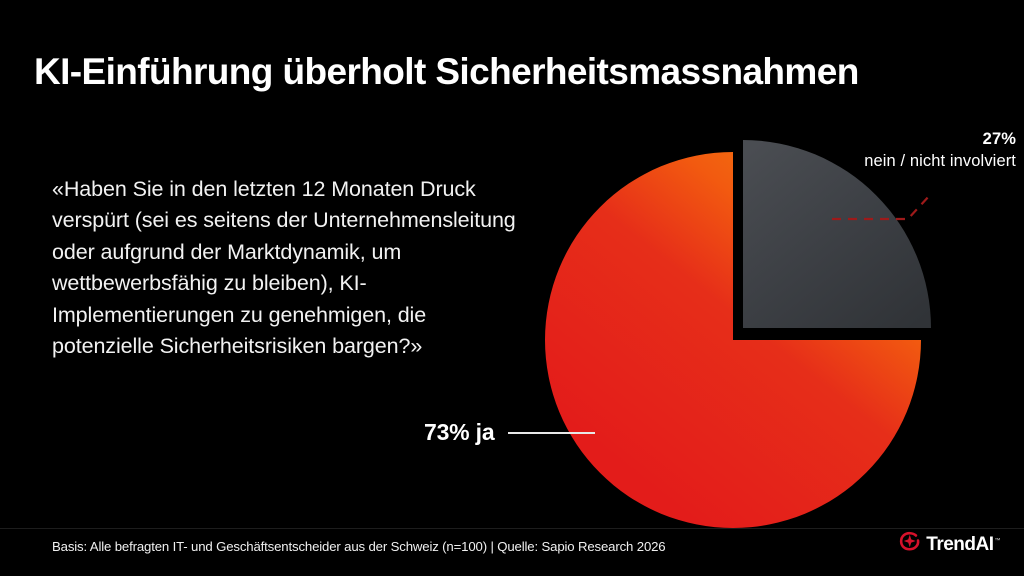 The image size is (1024, 576). What do you see at coordinates (512, 528) in the screenshot?
I see `footer-divider` at bounding box center [512, 528].